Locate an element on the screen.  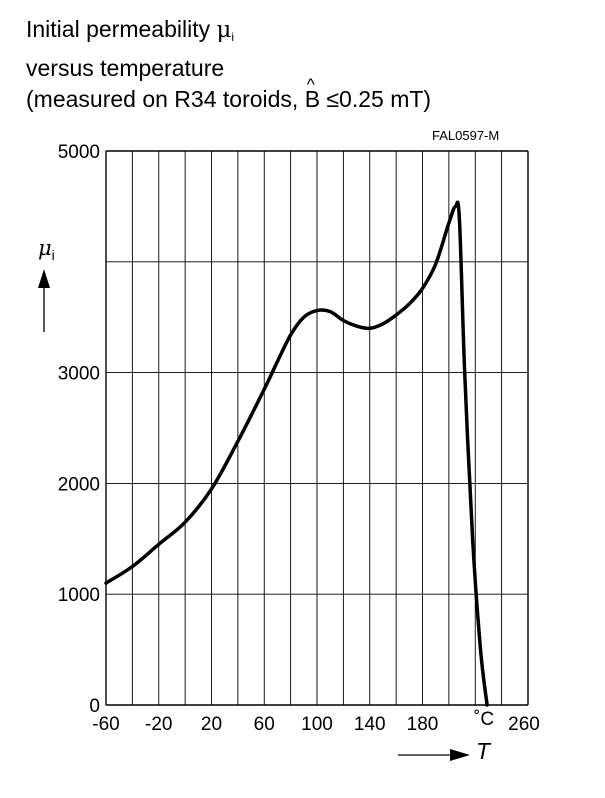
y-tick-label: 3000 is located at coordinates (79, 374).